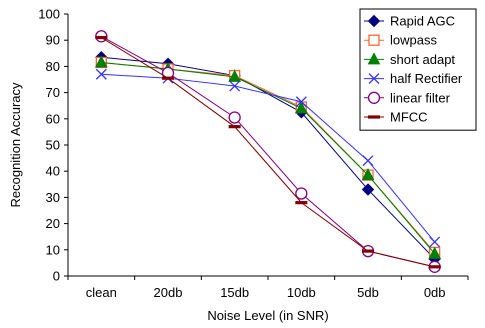  I want to click on y-tick-label: 0, so click(56, 276).